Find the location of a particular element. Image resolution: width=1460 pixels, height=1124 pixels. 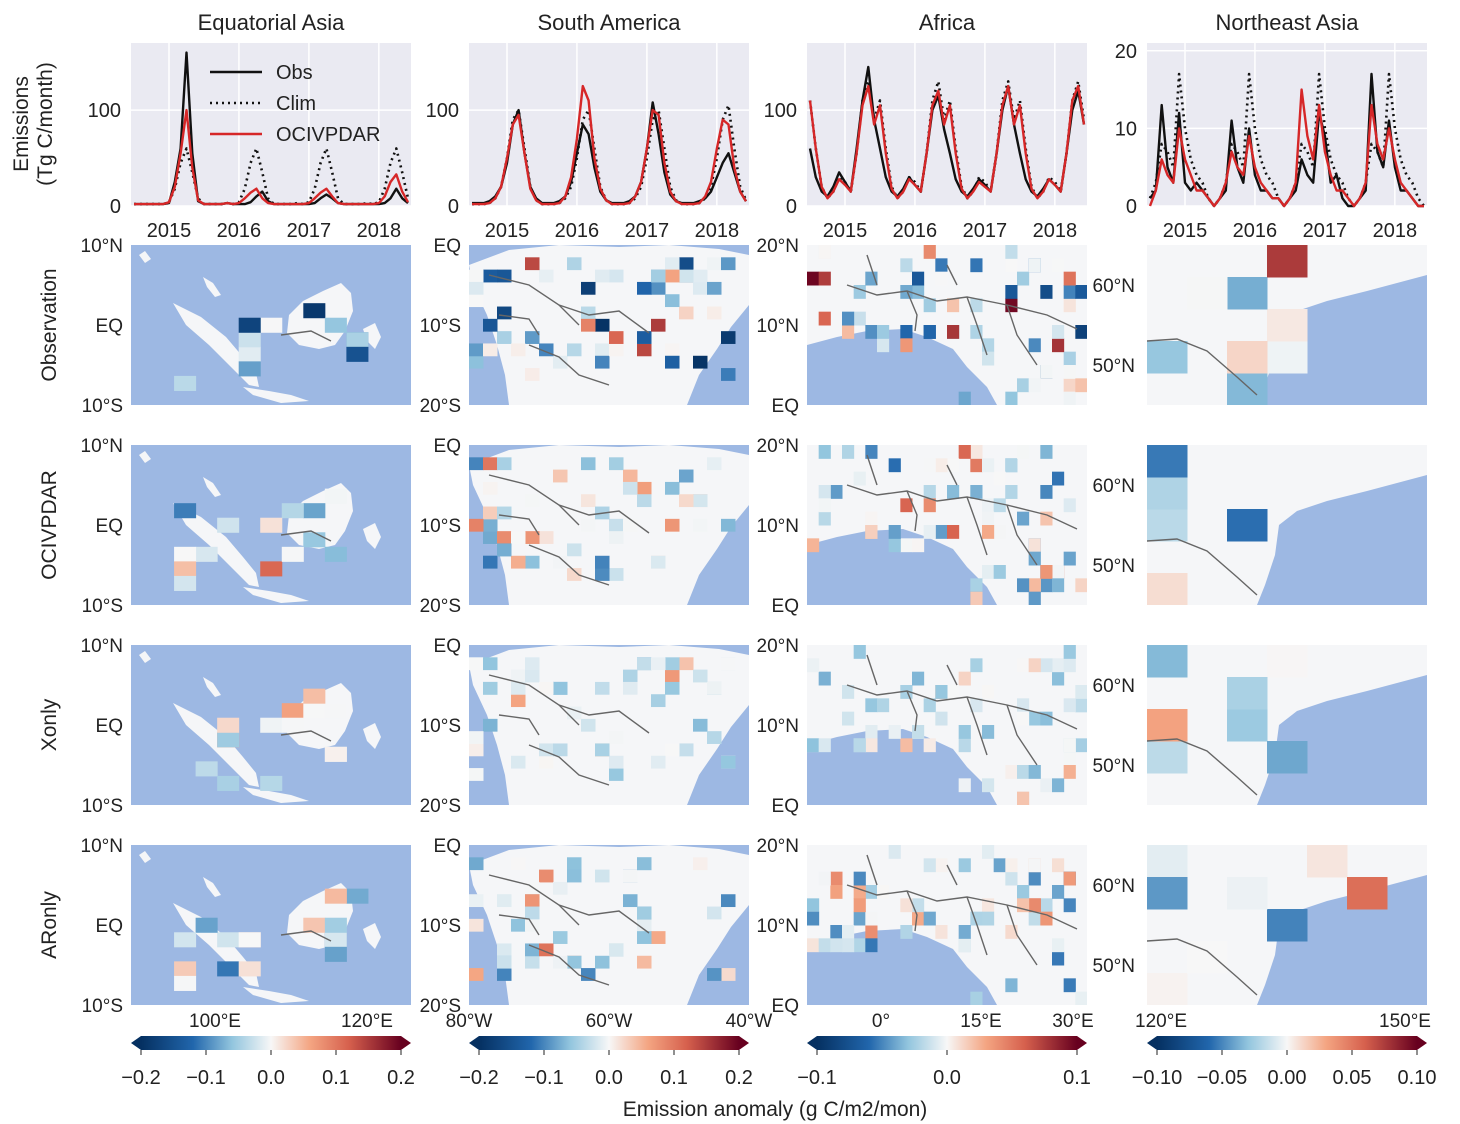

colorbar-tick-label: −0.2 is located at coordinates (478, 1078).